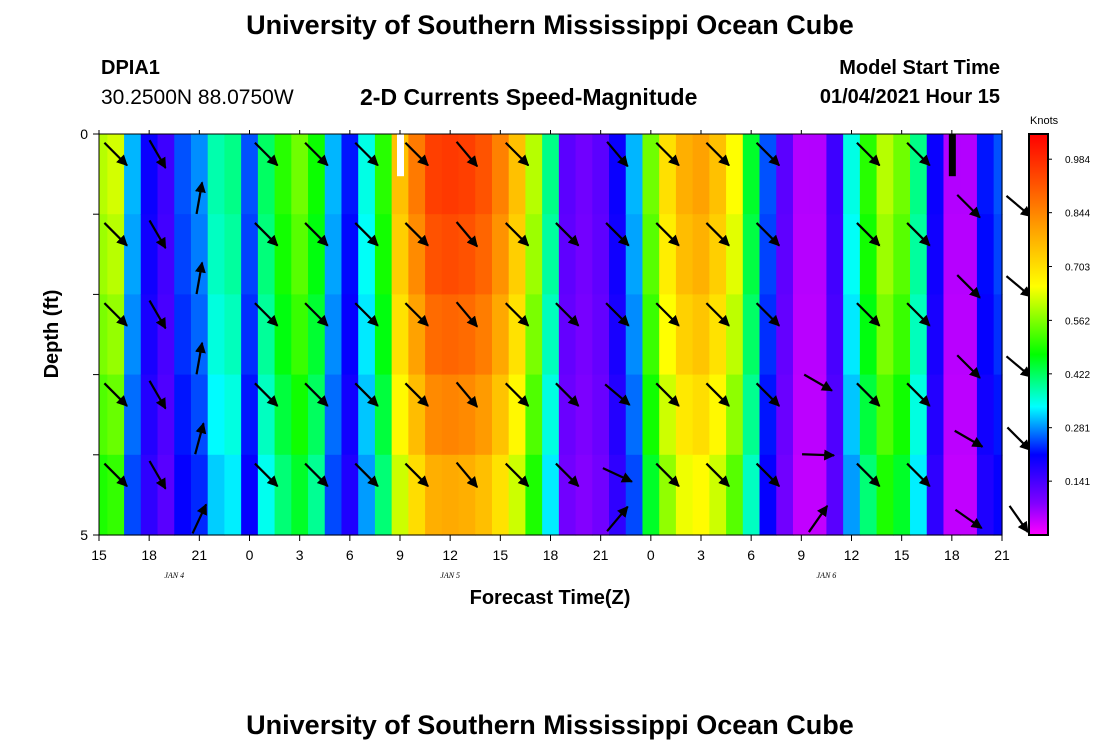 This screenshot has width=1100, height=750. What do you see at coordinates (1077, 321) in the screenshot?
I see `colorbar-tick-label: 0.562` at bounding box center [1077, 321].